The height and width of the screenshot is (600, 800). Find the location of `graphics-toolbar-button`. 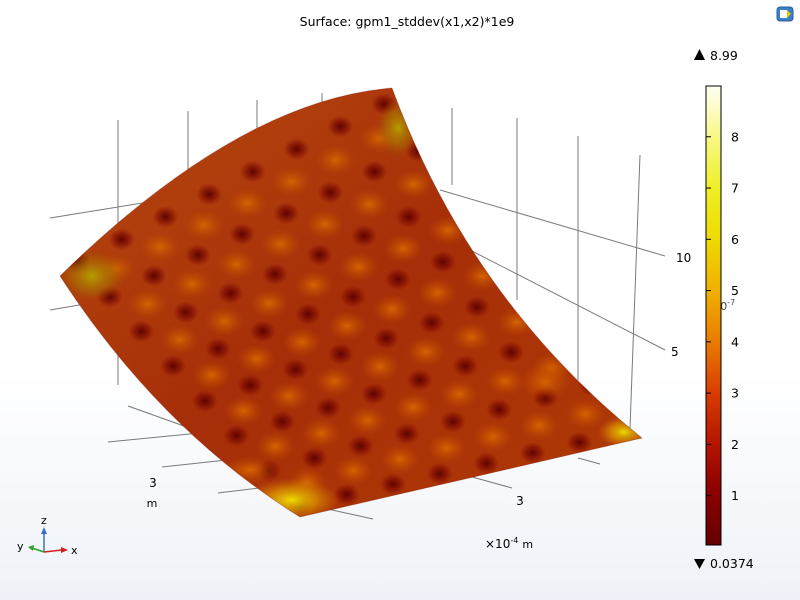

graphics-toolbar-button is located at coordinates (785, 14).